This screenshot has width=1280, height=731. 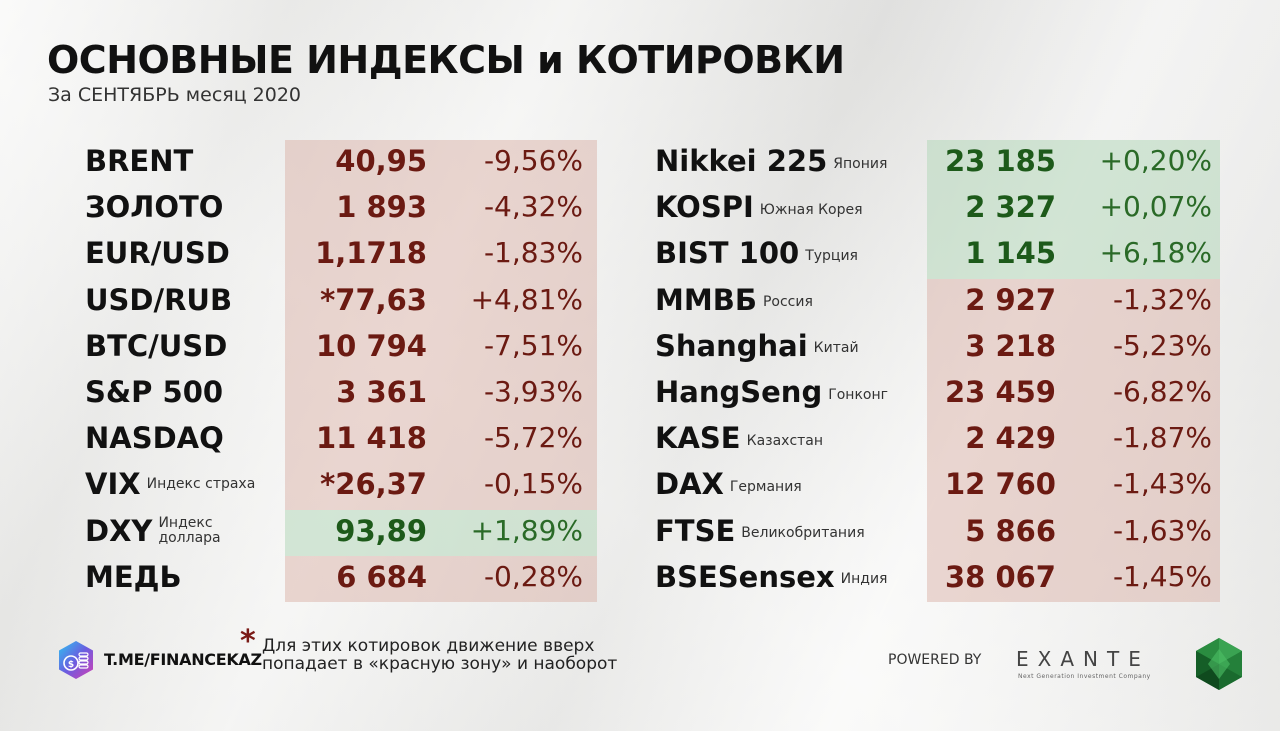 What do you see at coordinates (158, 300) in the screenshot?
I see `quote-name: USD/RUB` at bounding box center [158, 300].